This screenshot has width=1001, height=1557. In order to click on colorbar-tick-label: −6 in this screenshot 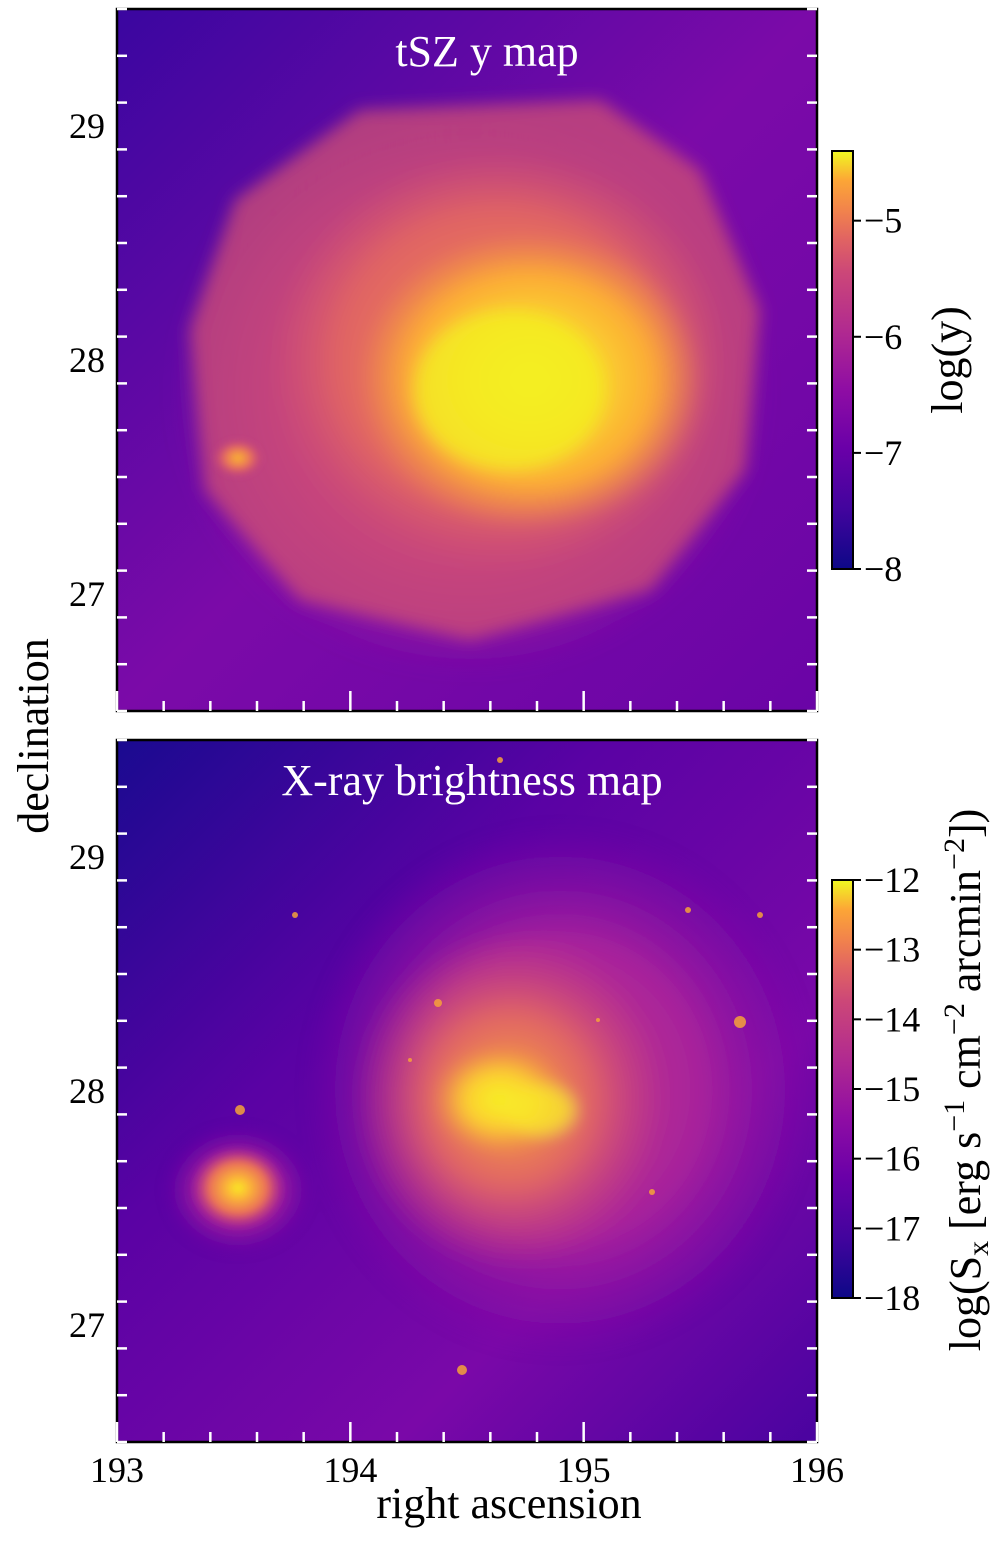, I will do `click(883, 337)`.